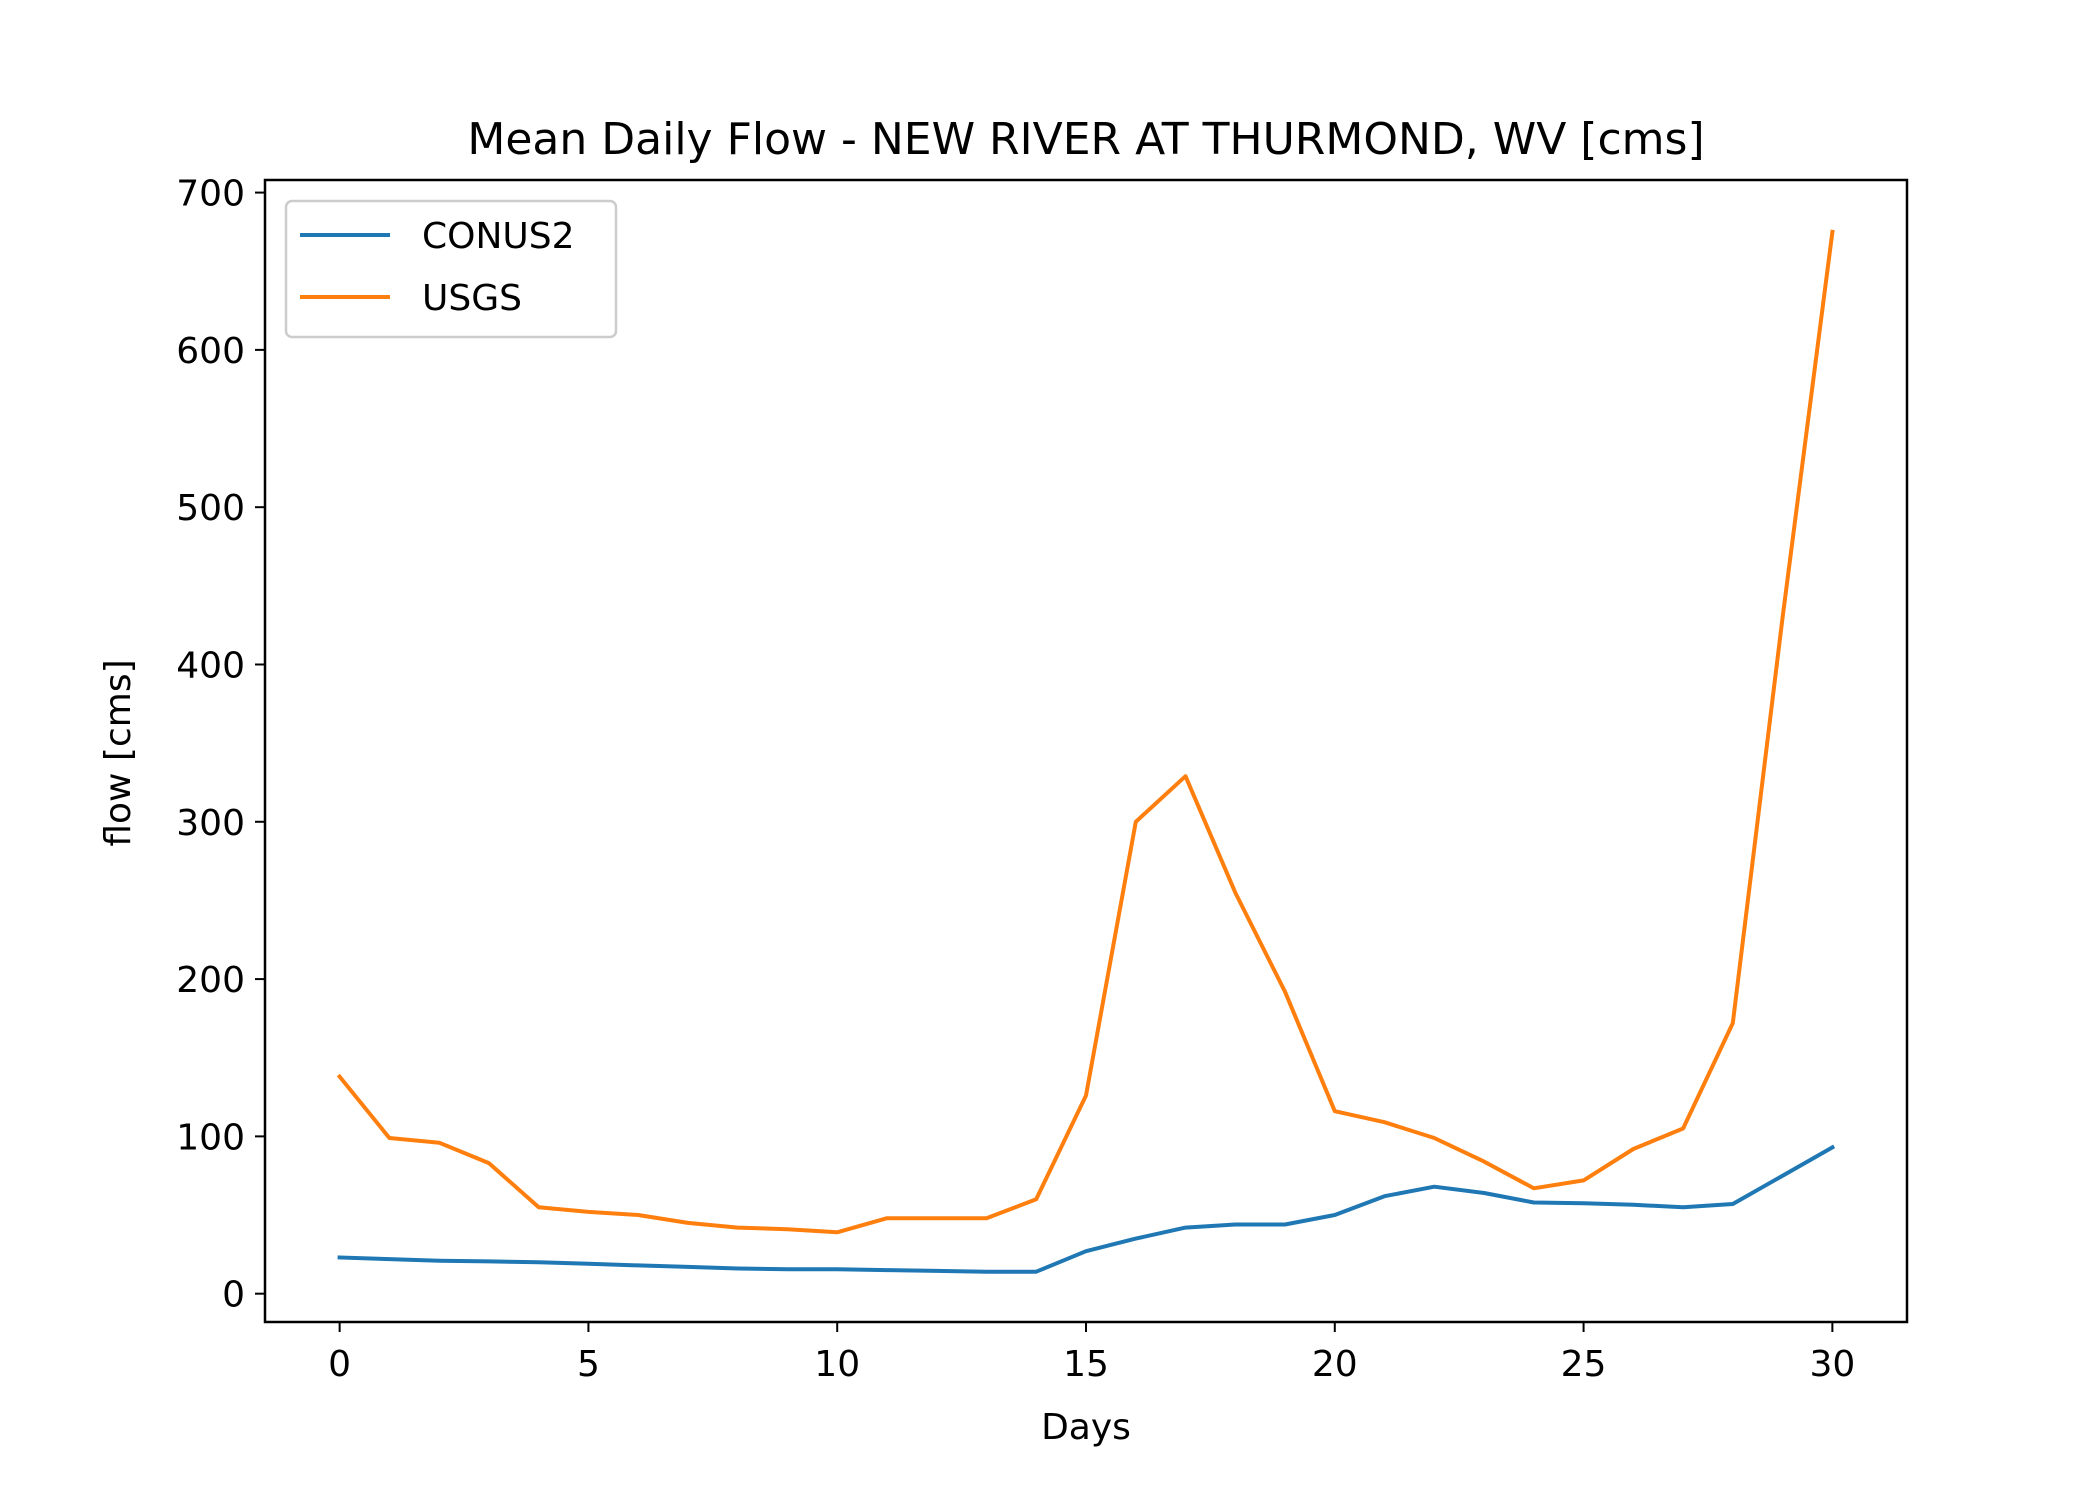 This screenshot has height=1500, width=2100. What do you see at coordinates (210, 980) in the screenshot?
I see `y-tick-label: 200` at bounding box center [210, 980].